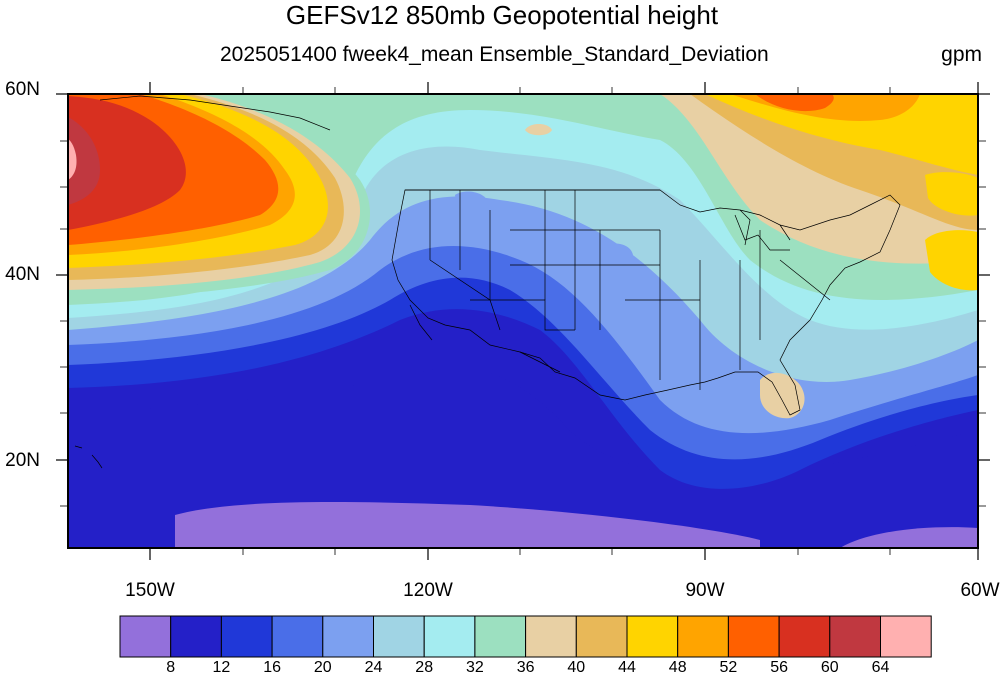 The width and height of the screenshot is (1004, 683). What do you see at coordinates (677, 667) in the screenshot?
I see `colorbar-label: 48` at bounding box center [677, 667].